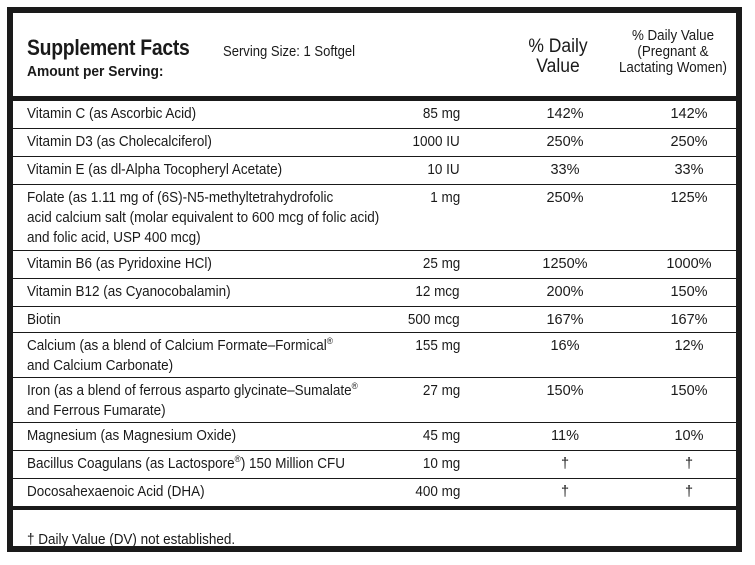  I want to click on daily-value-percent: 11%, so click(565, 436).